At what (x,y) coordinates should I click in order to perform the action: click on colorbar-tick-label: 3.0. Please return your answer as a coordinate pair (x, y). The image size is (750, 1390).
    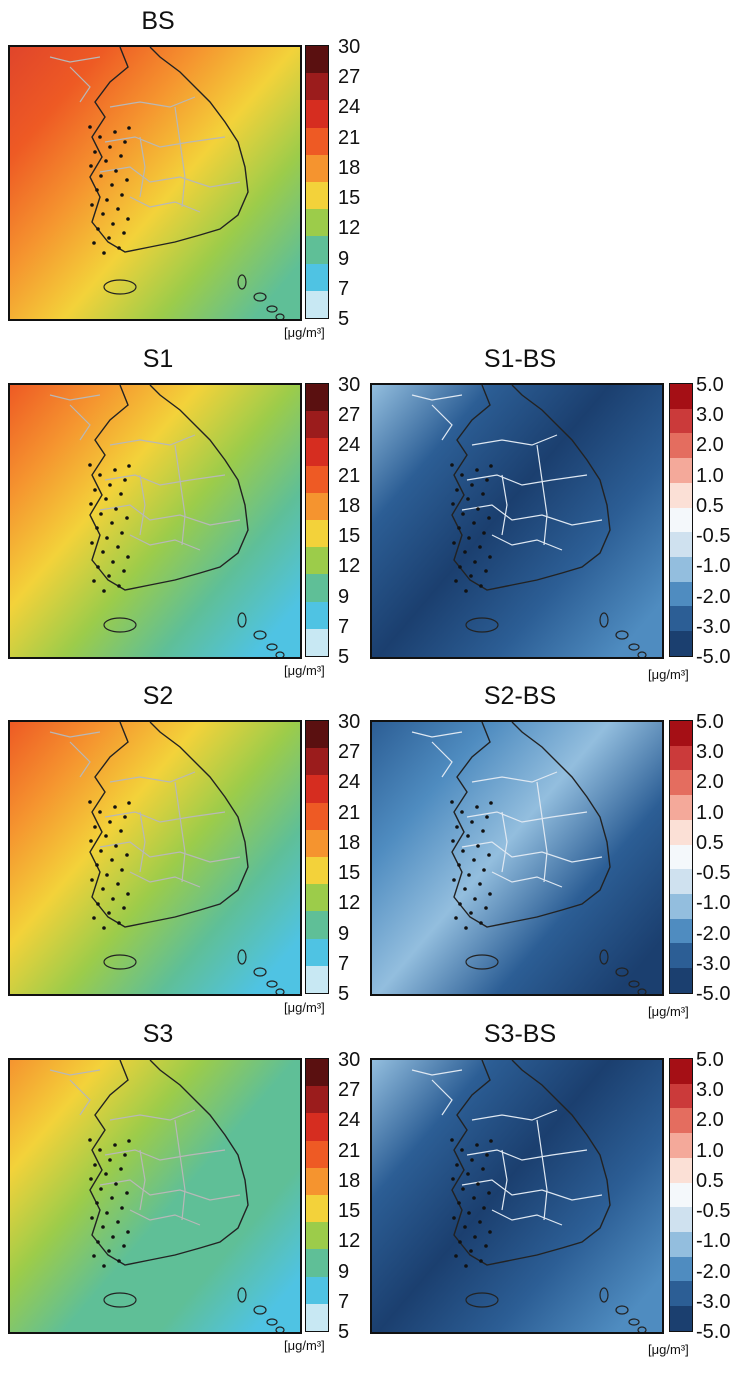
    Looking at the image, I should click on (710, 1090).